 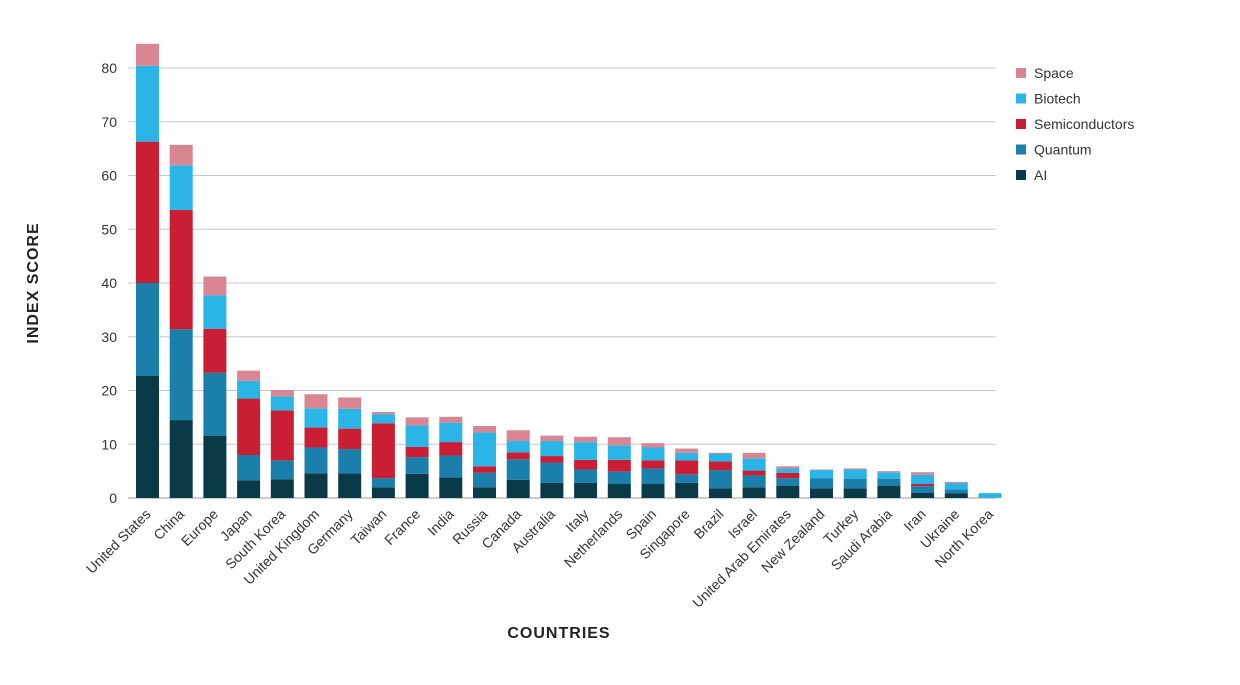 I want to click on bar-north-korea-biotech, so click(x=990, y=495).